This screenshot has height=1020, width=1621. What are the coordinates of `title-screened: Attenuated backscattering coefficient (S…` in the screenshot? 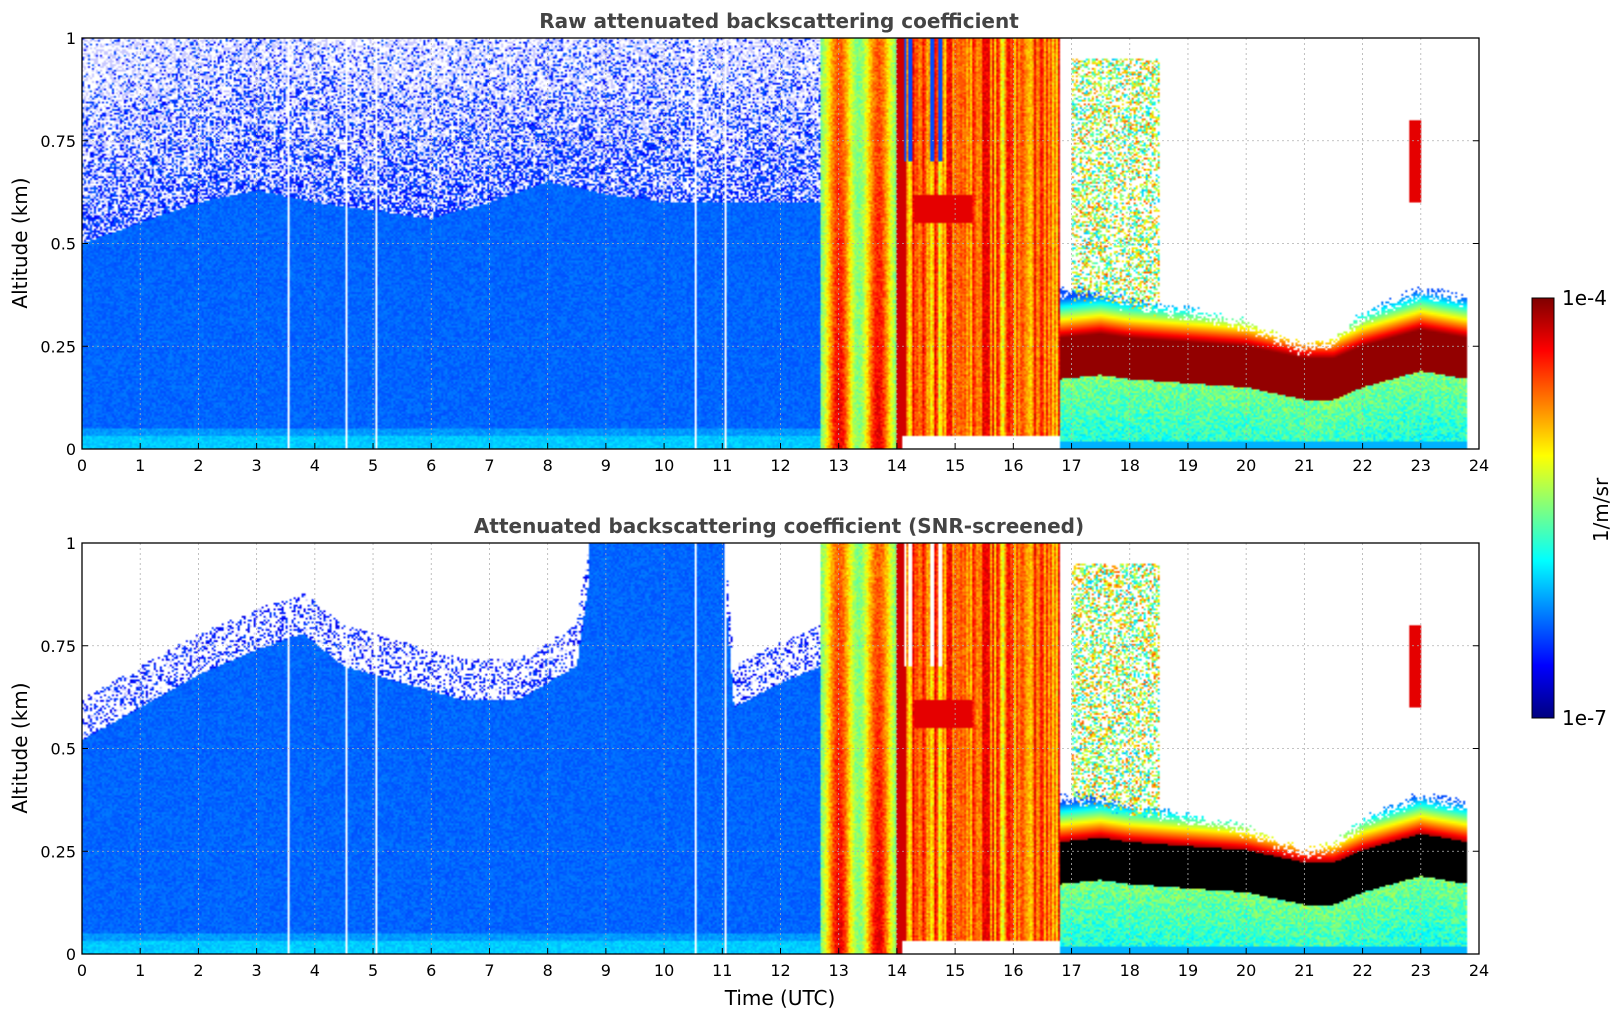 It's located at (779, 526).